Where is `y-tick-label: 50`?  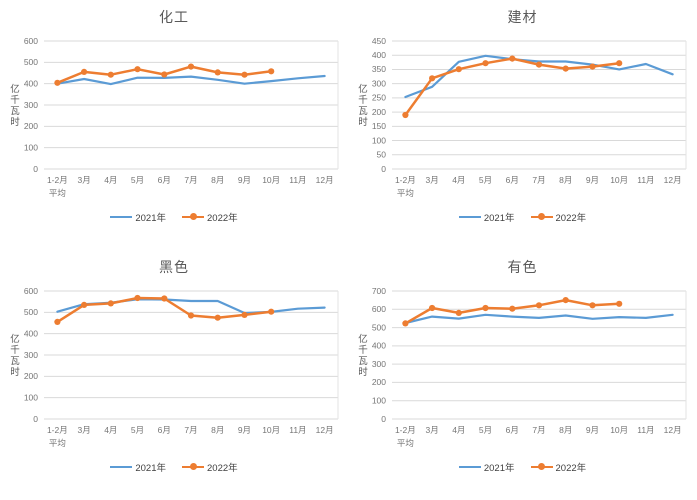 y-tick-label: 50 is located at coordinates (382, 155).